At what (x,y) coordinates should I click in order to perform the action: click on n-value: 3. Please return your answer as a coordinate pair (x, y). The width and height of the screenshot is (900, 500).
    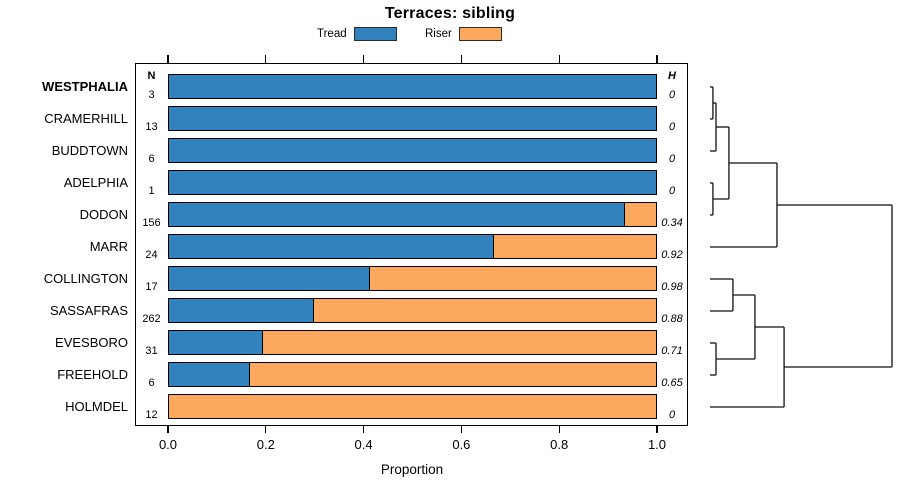
    Looking at the image, I should click on (151, 95).